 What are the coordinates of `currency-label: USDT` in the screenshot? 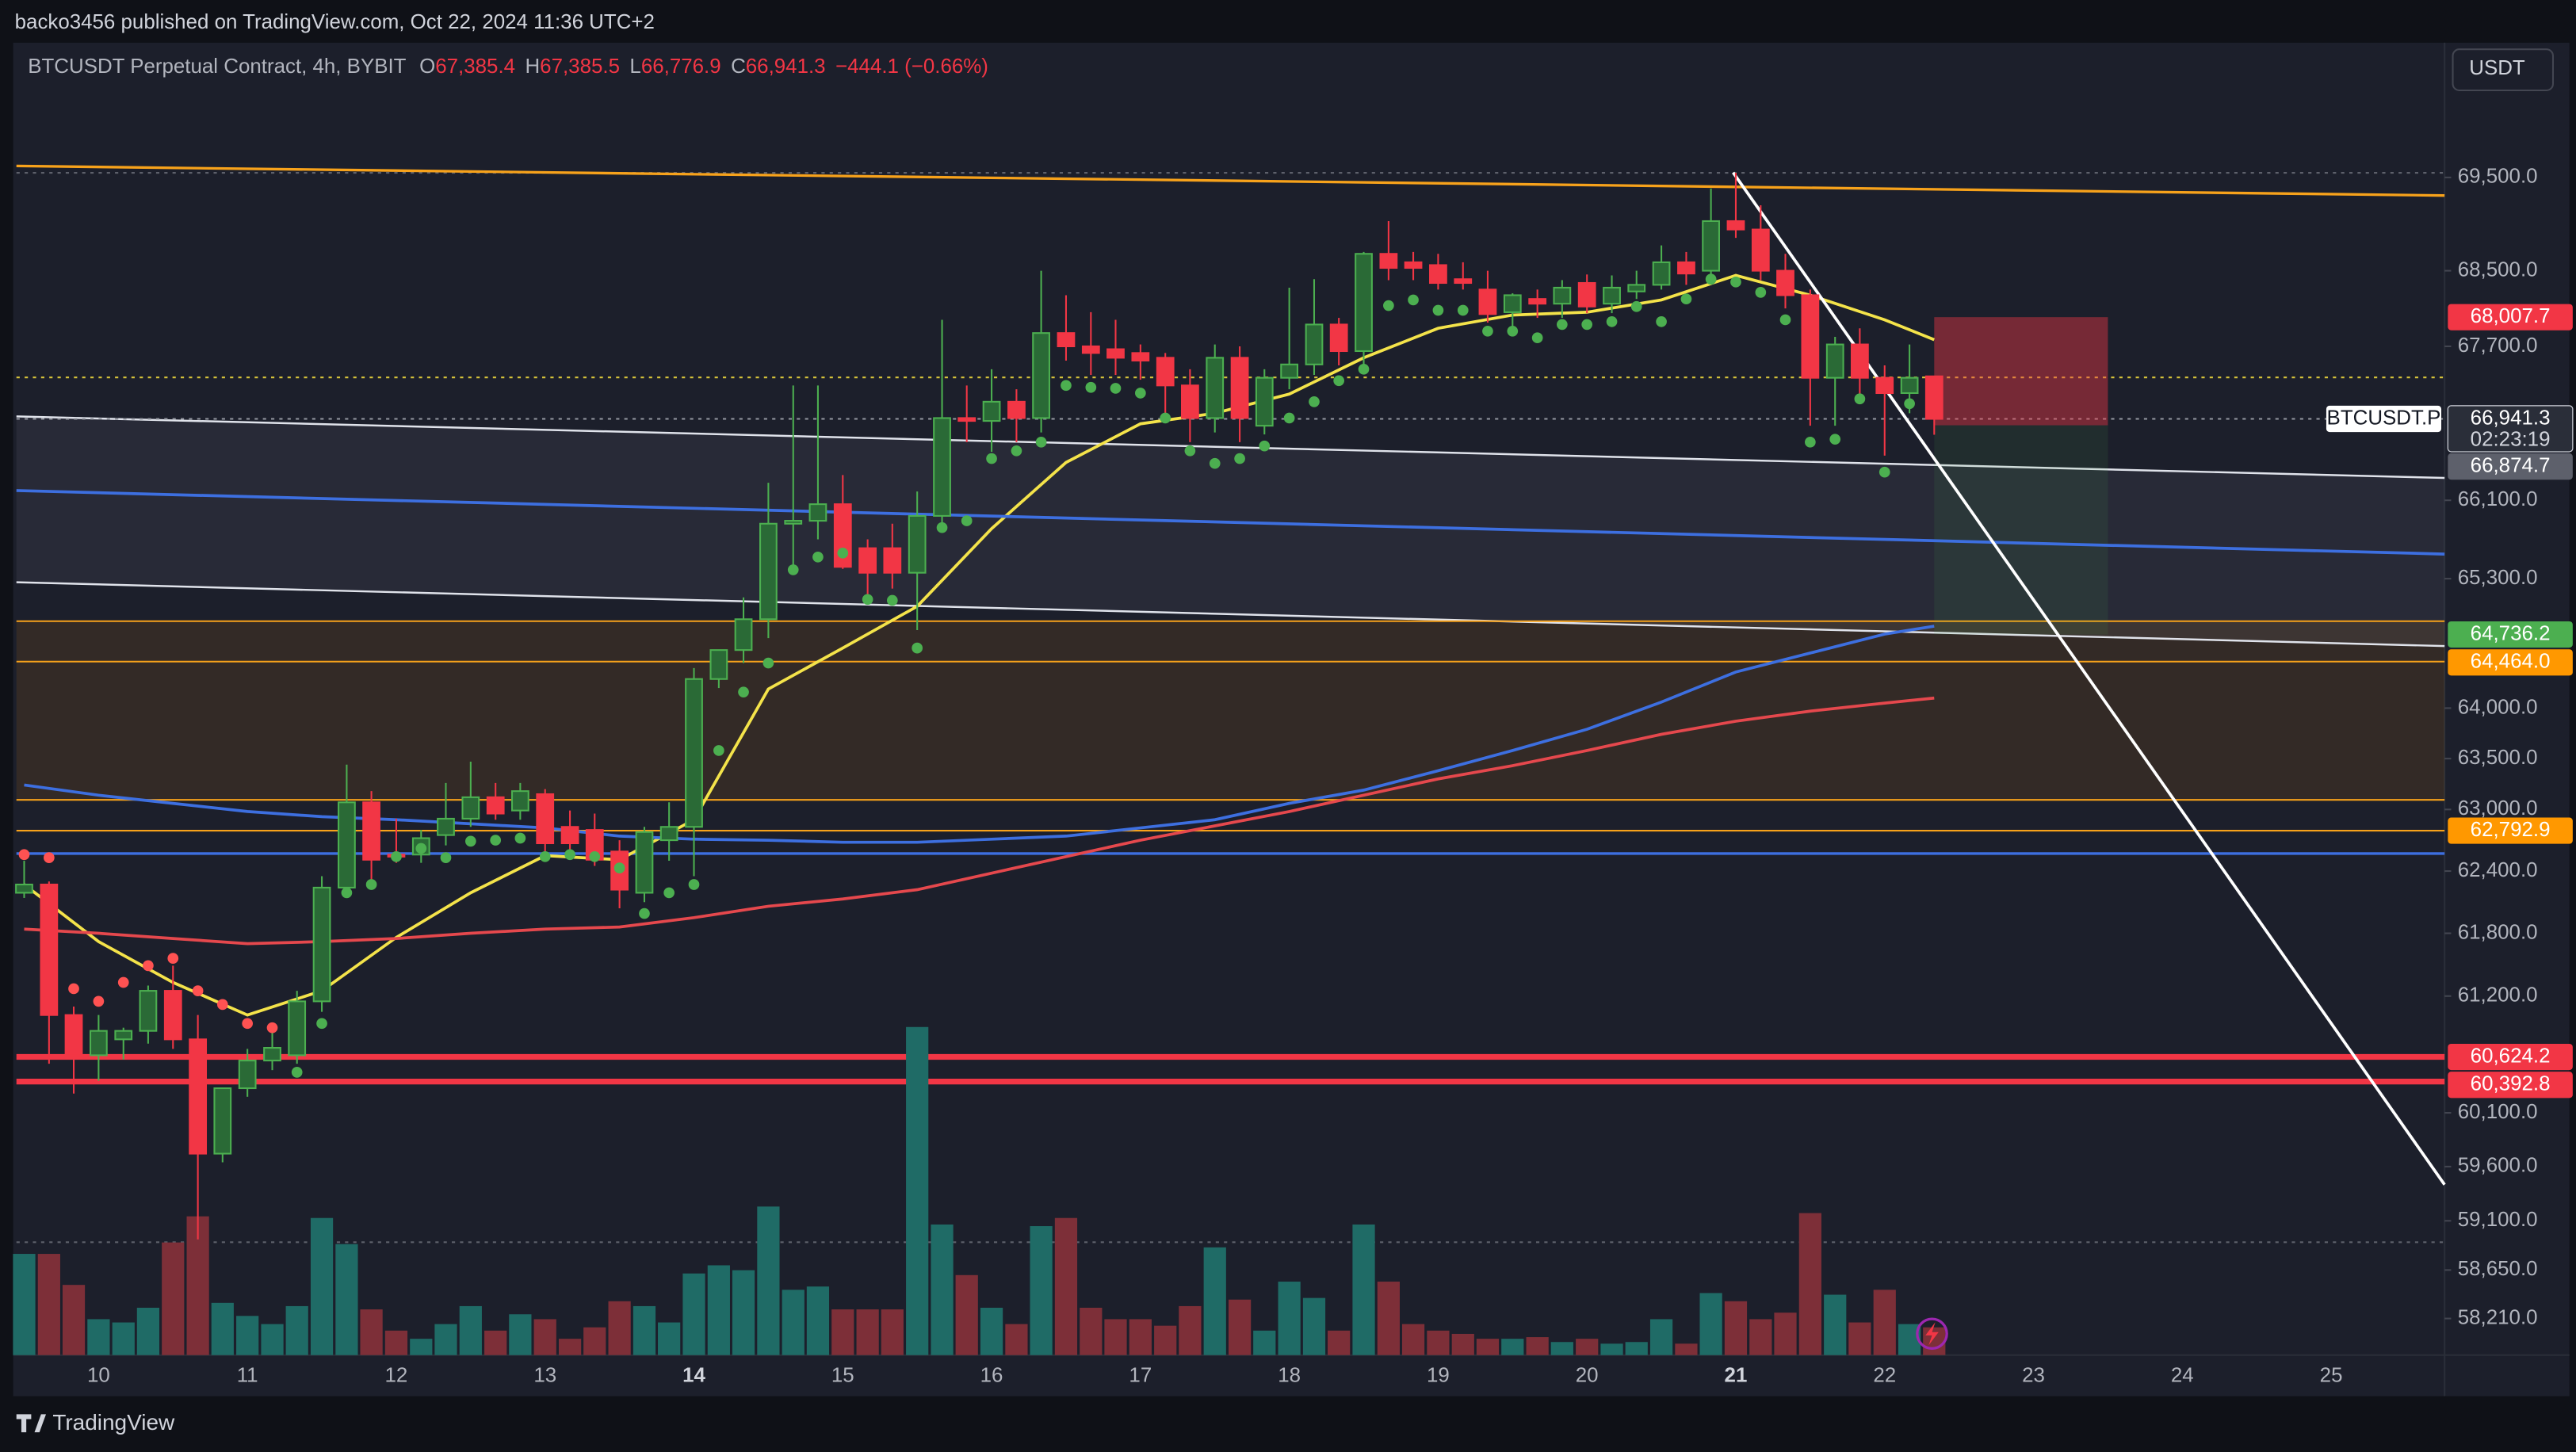 It's located at (2497, 68).